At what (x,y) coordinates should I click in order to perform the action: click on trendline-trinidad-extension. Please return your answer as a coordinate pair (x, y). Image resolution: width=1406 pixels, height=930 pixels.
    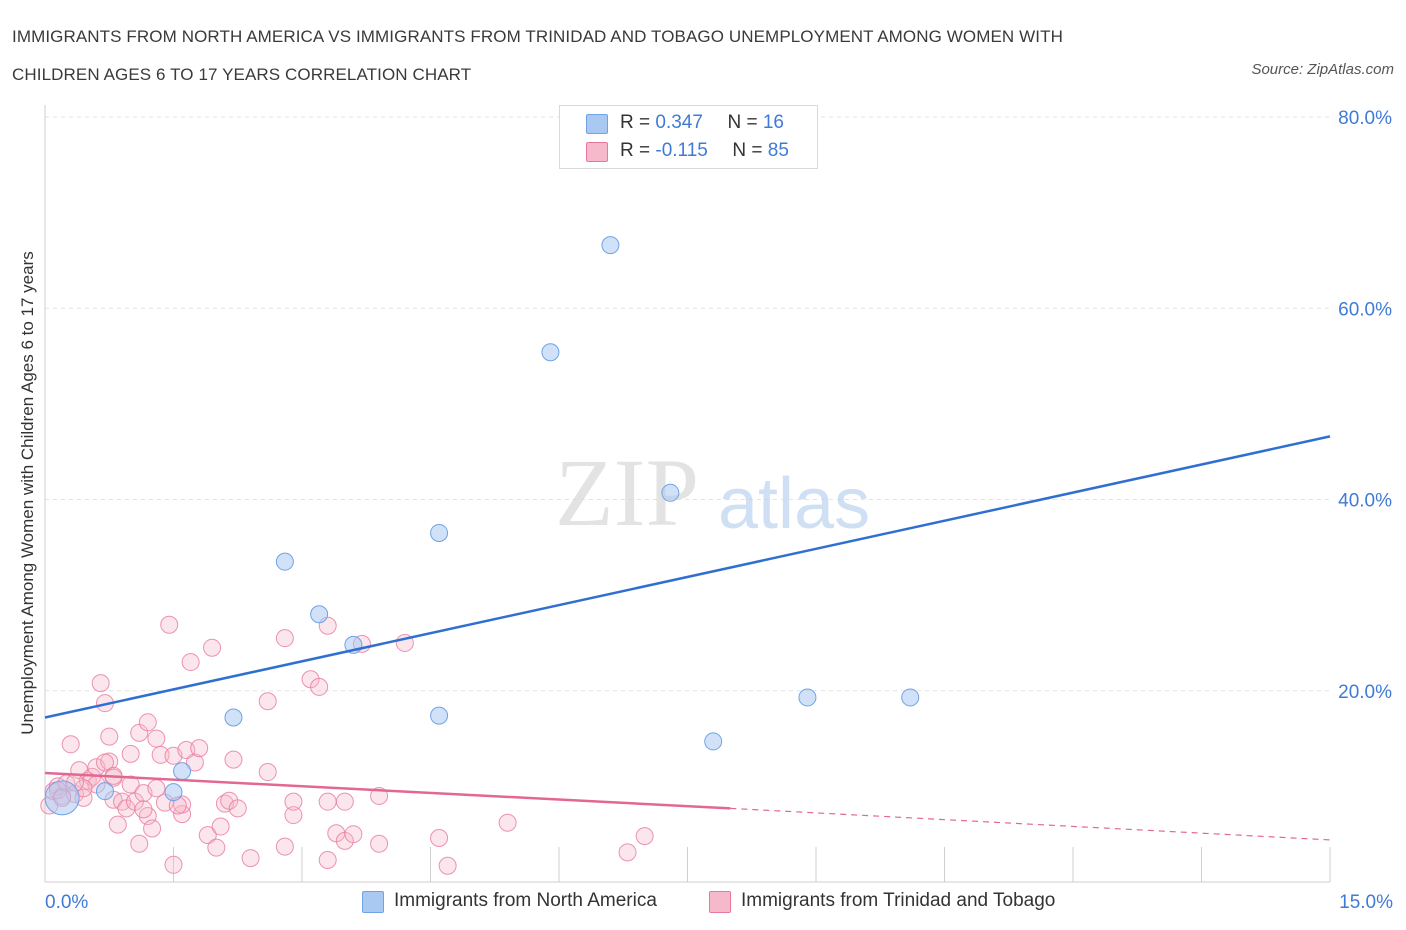
    Looking at the image, I should click on (1030, 824).